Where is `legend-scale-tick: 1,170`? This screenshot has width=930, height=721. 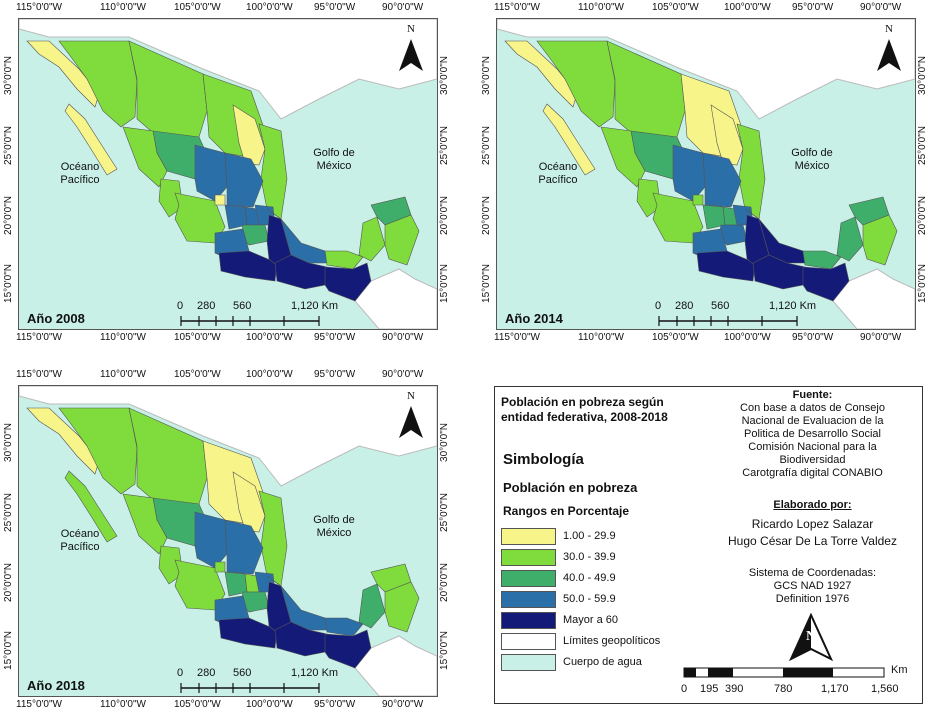 legend-scale-tick: 1,170 is located at coordinates (835, 689).